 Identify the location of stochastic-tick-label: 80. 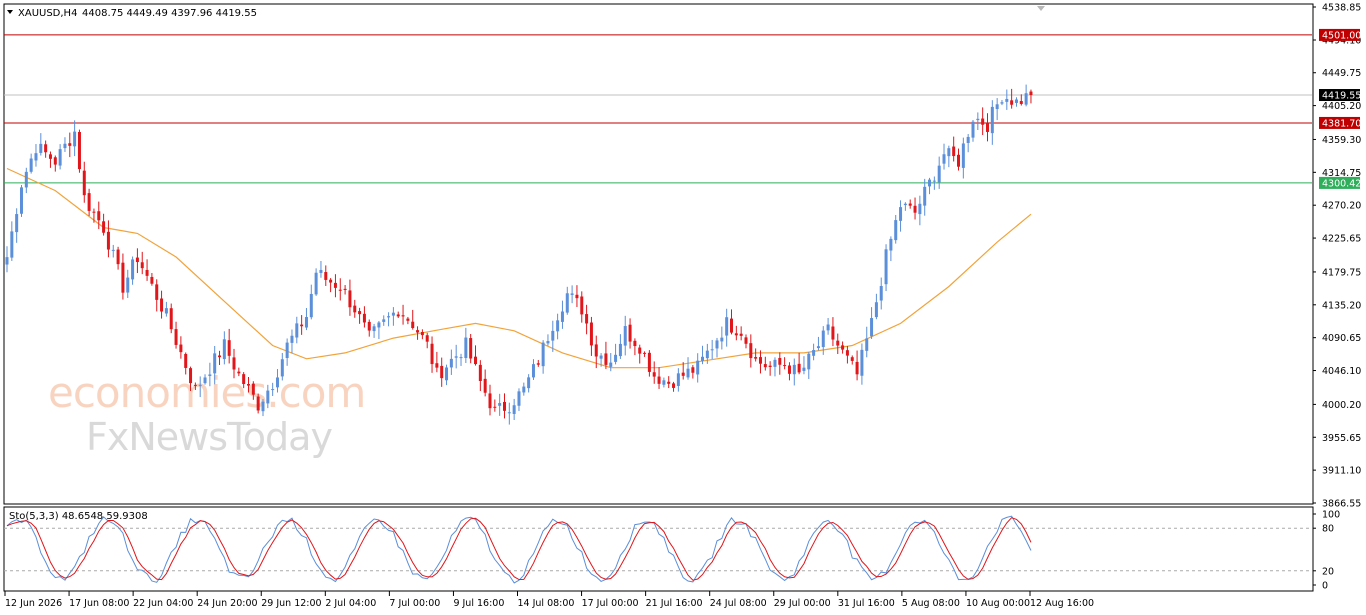
(1328, 529).